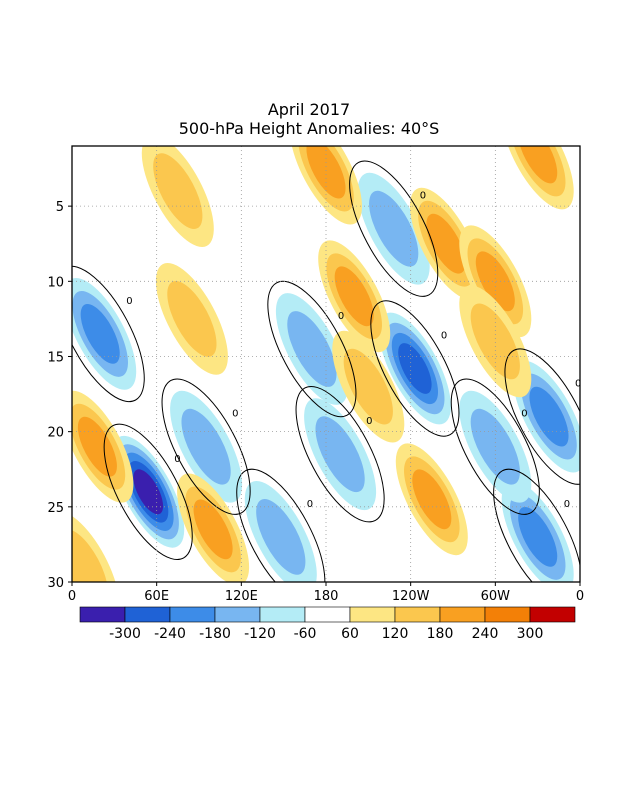 The height and width of the screenshot is (800, 618). What do you see at coordinates (55, 583) in the screenshot?
I see `y-tick-label-5: 30` at bounding box center [55, 583].